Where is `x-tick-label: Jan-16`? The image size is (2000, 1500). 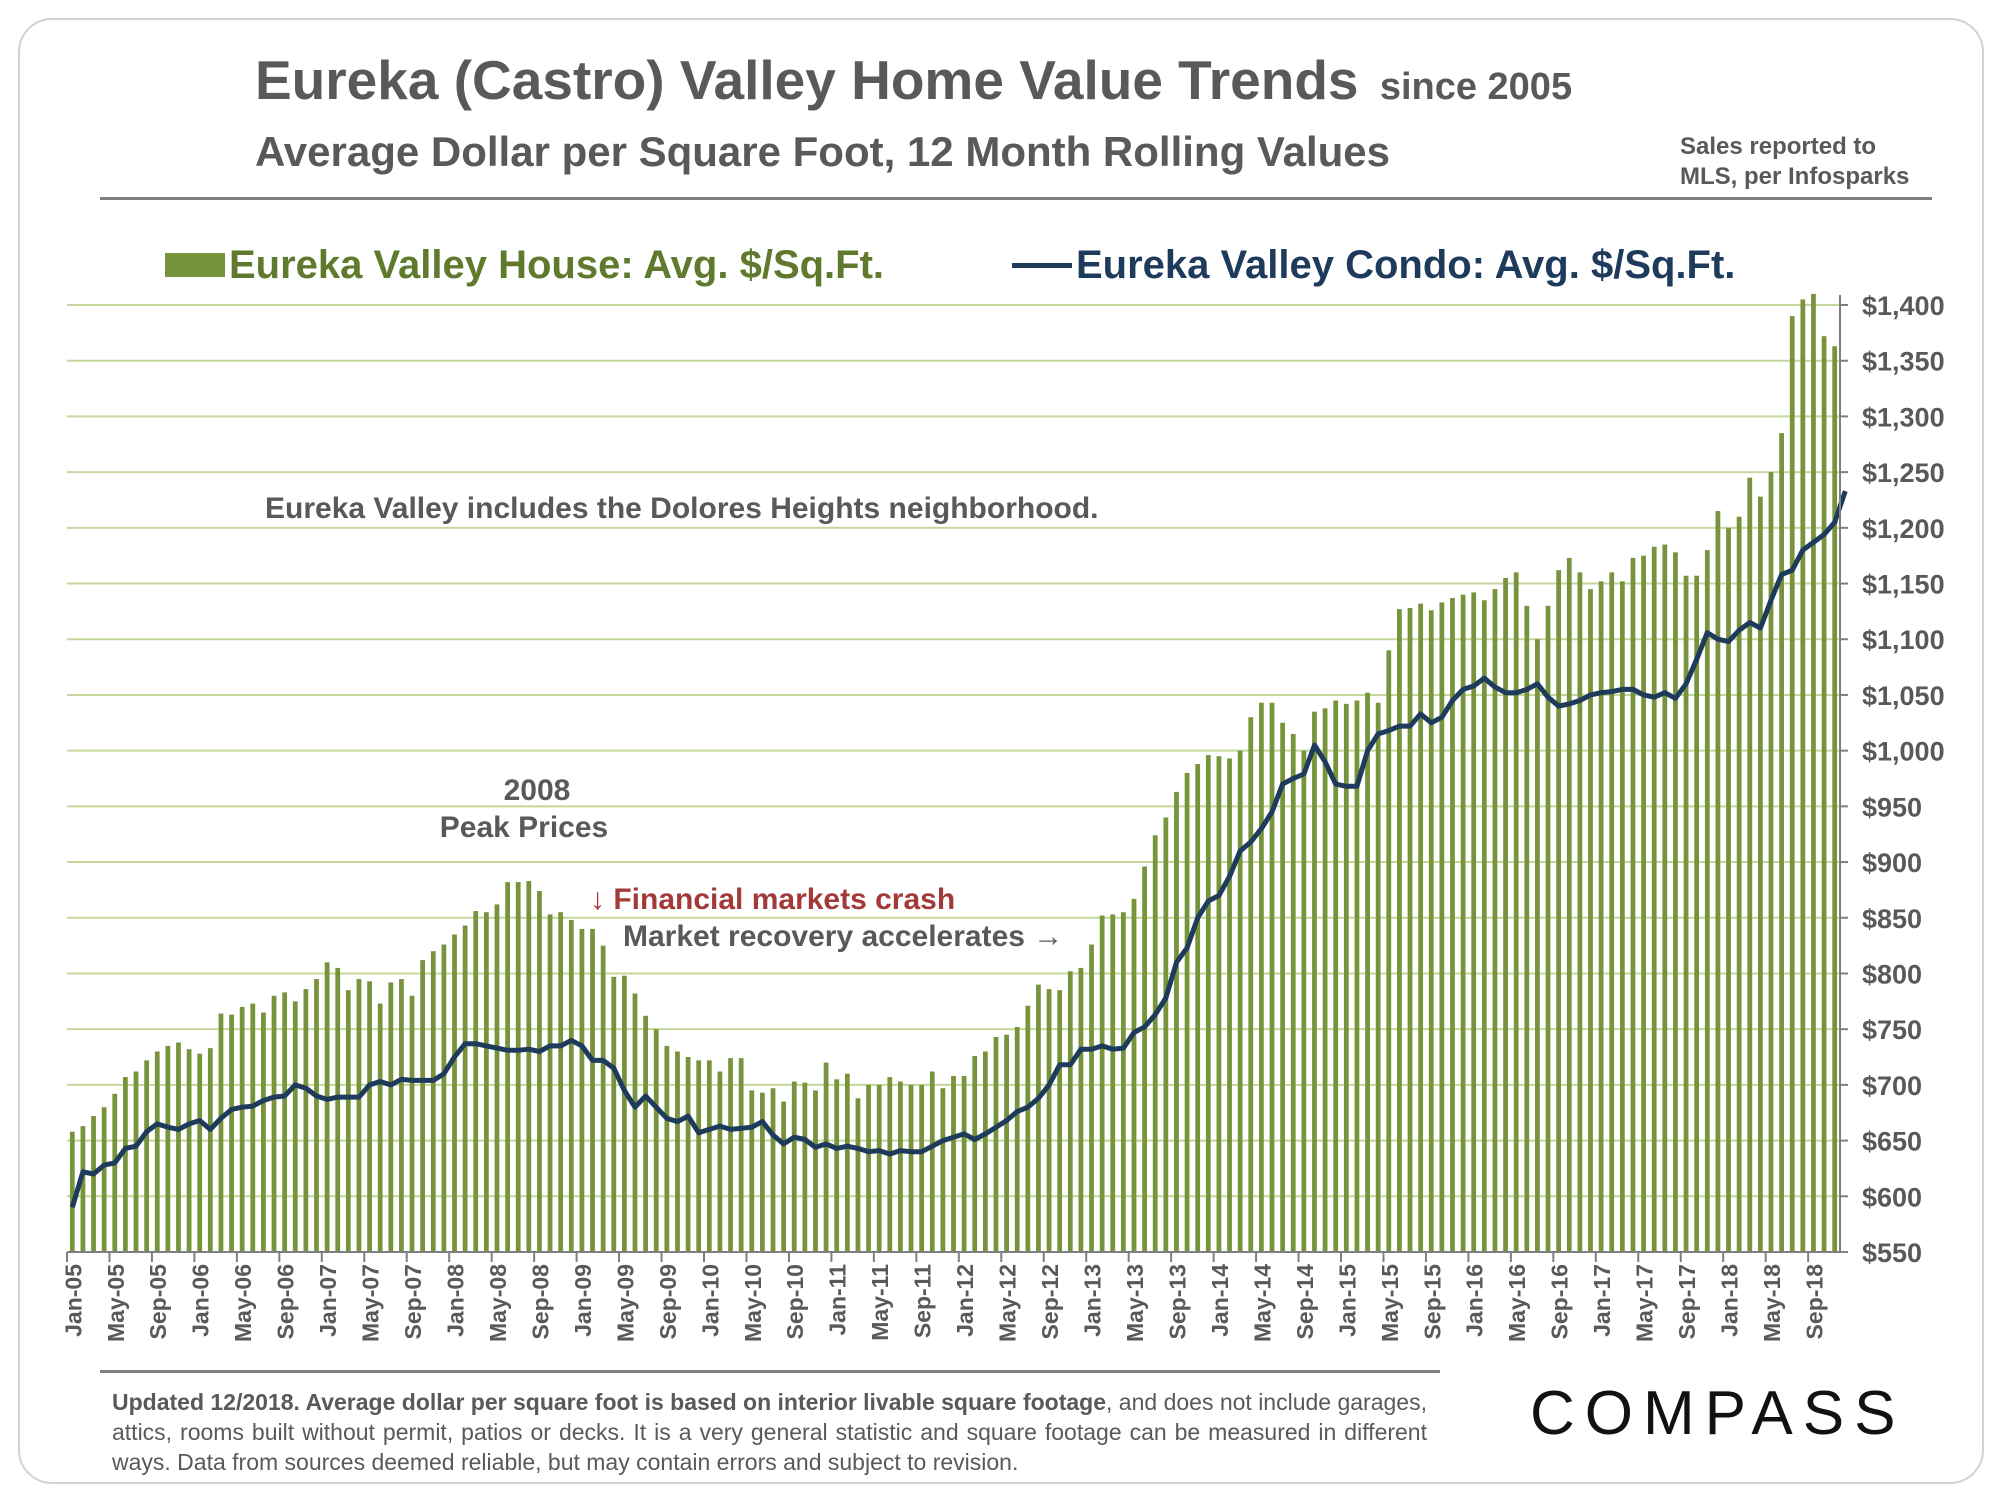
x-tick-label: Jan-16 is located at coordinates (1475, 1300).